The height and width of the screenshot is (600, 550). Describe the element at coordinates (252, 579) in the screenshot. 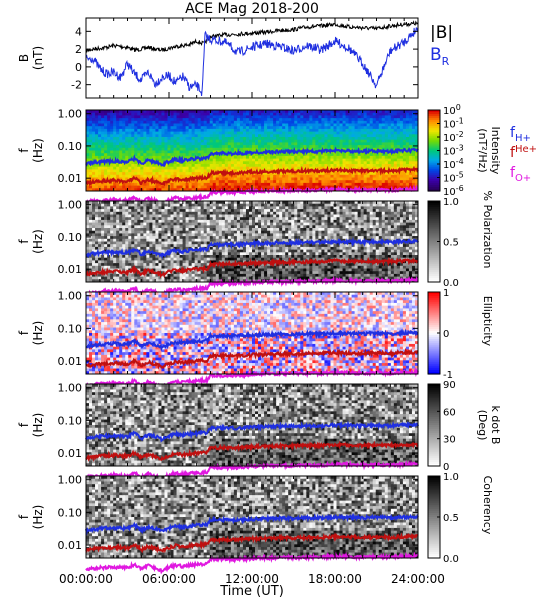

I see `x-tick-label: 12:00:00` at that location.